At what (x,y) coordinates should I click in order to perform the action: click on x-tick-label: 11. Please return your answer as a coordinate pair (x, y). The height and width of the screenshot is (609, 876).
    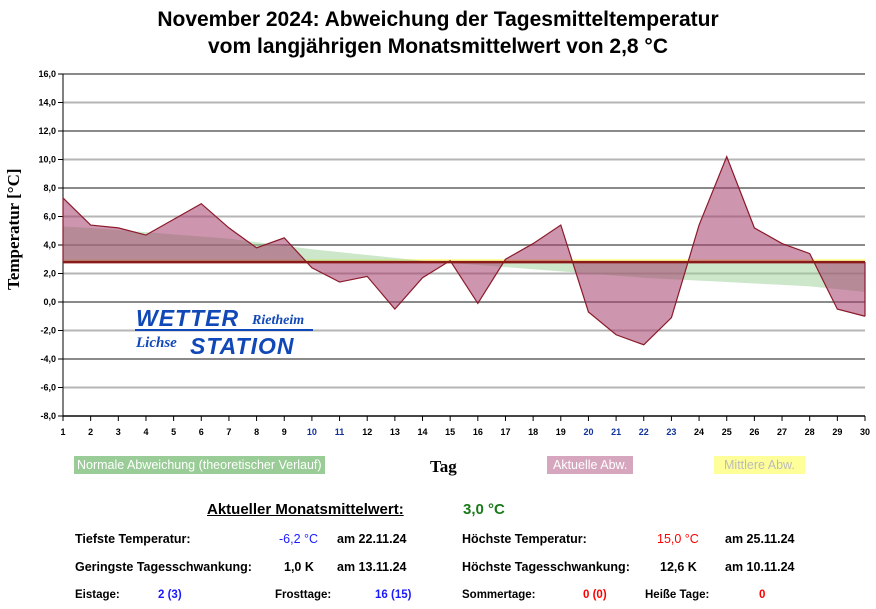
    Looking at the image, I should click on (340, 432).